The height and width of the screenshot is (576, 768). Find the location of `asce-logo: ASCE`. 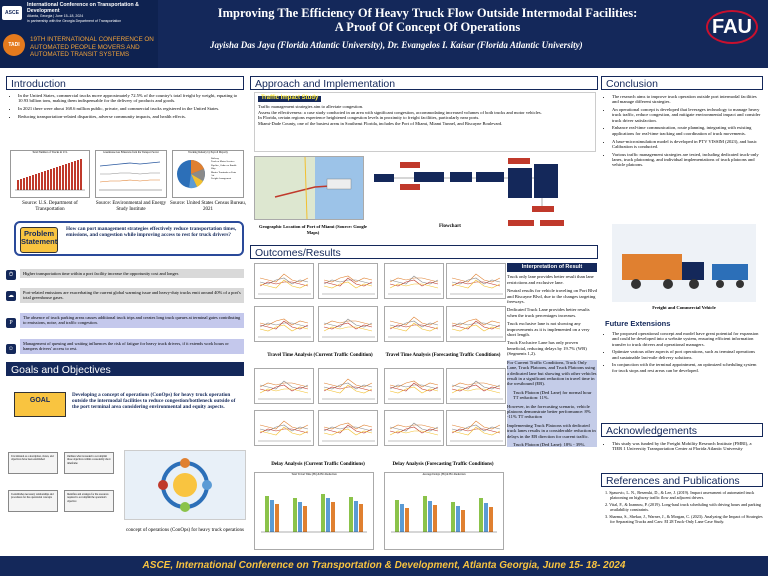

asce-logo: ASCE is located at coordinates (12, 13).